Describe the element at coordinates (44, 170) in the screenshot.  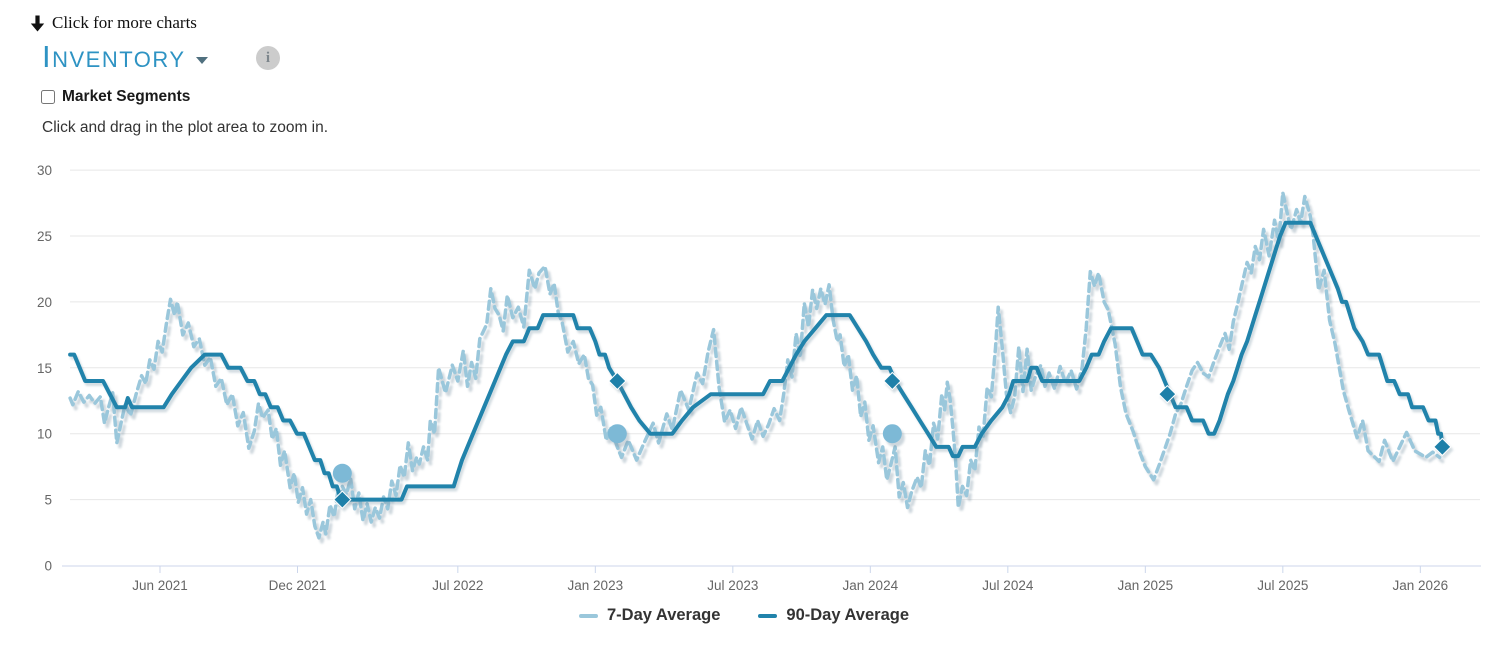
I see `y-axis-label: 30` at that location.